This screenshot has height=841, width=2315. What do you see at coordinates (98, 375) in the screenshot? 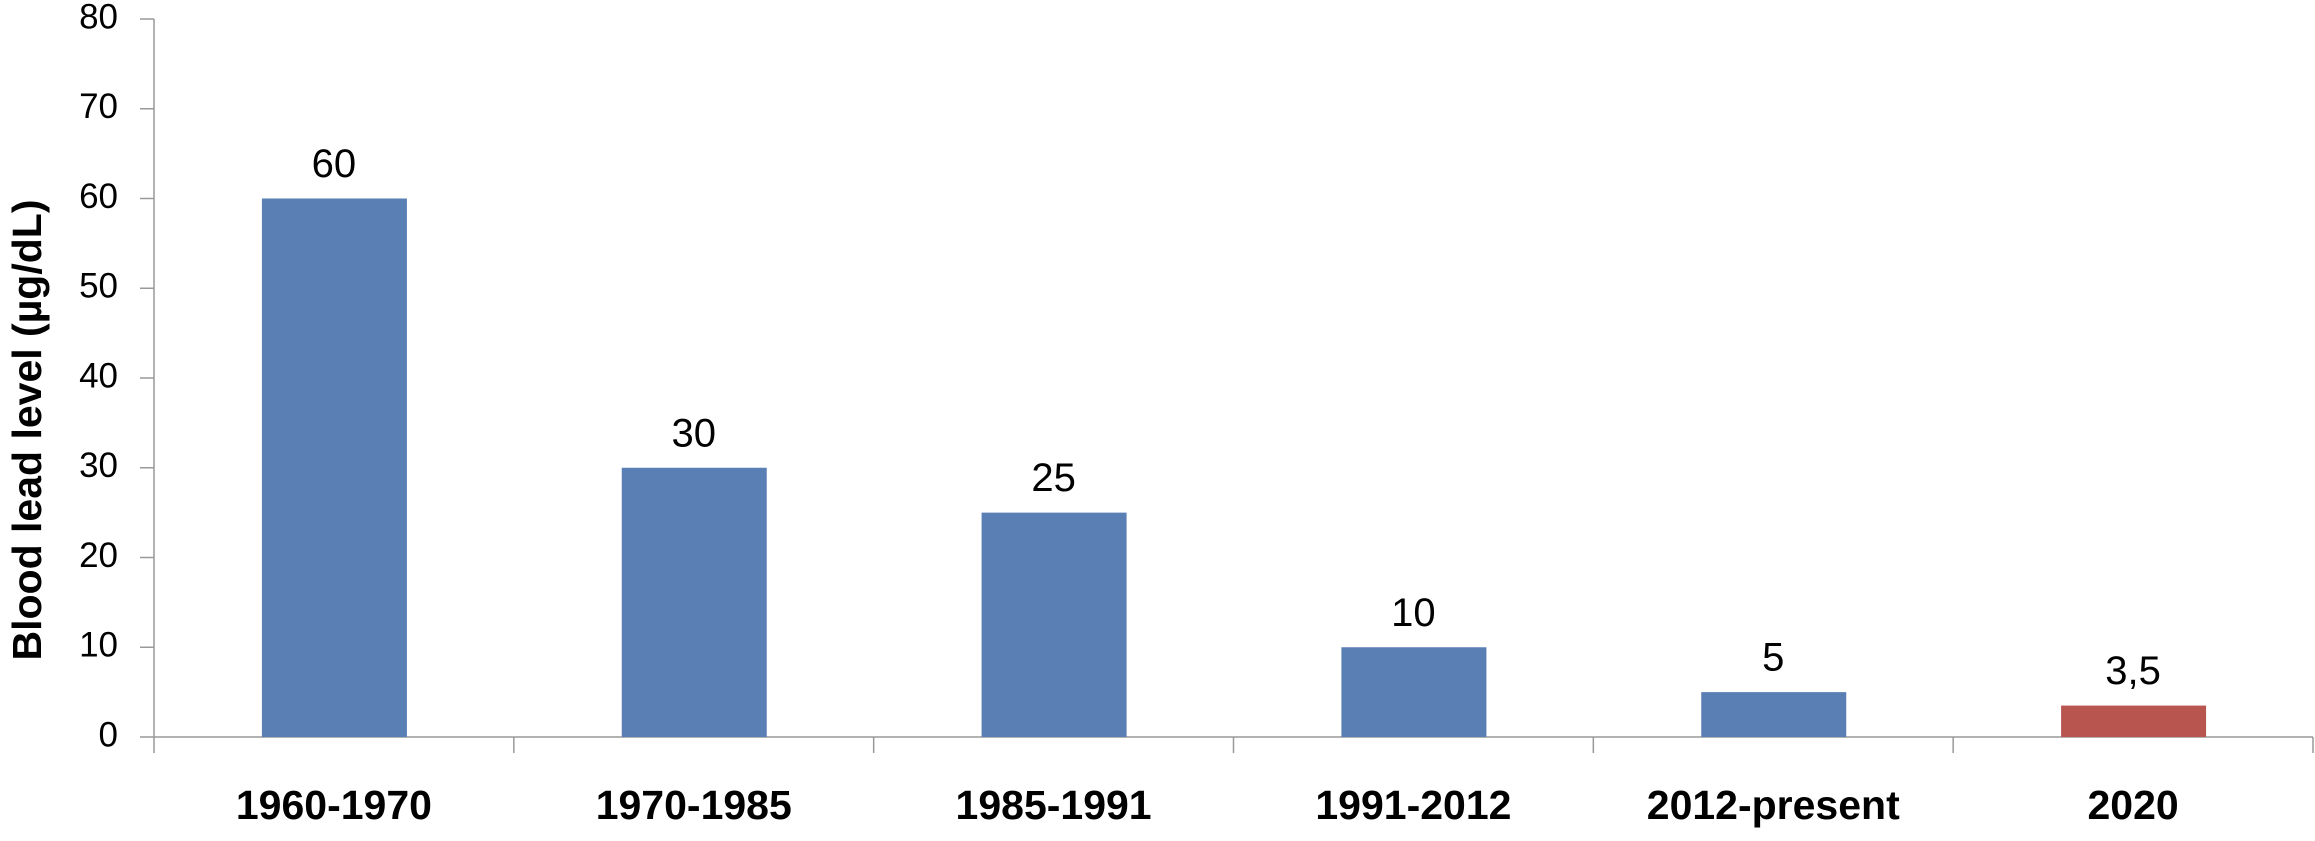
I see `y-tick-label: 40` at bounding box center [98, 375].